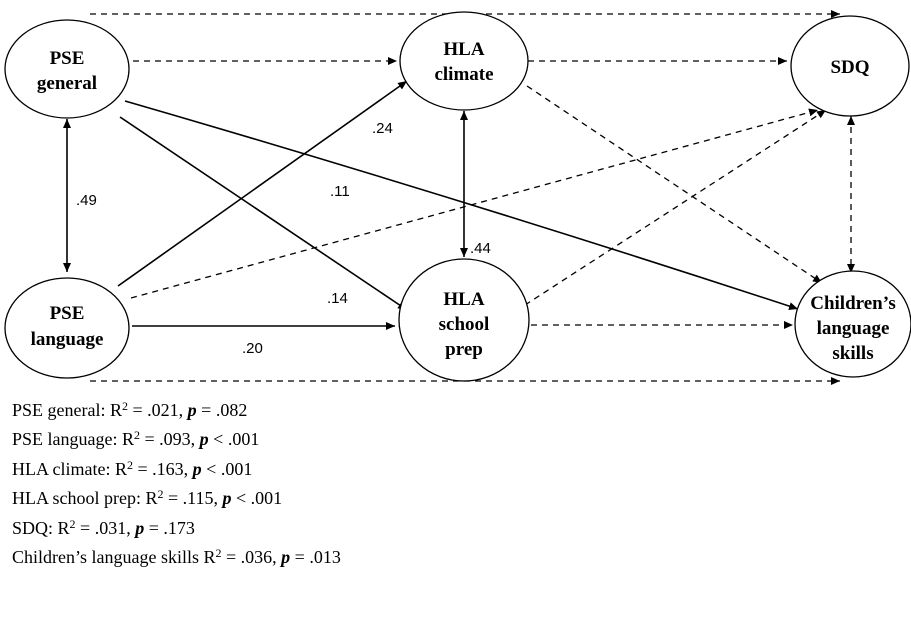 The image size is (911, 617). What do you see at coordinates (76, 498) in the screenshot?
I see `stat-name: HLA school prep:` at bounding box center [76, 498].